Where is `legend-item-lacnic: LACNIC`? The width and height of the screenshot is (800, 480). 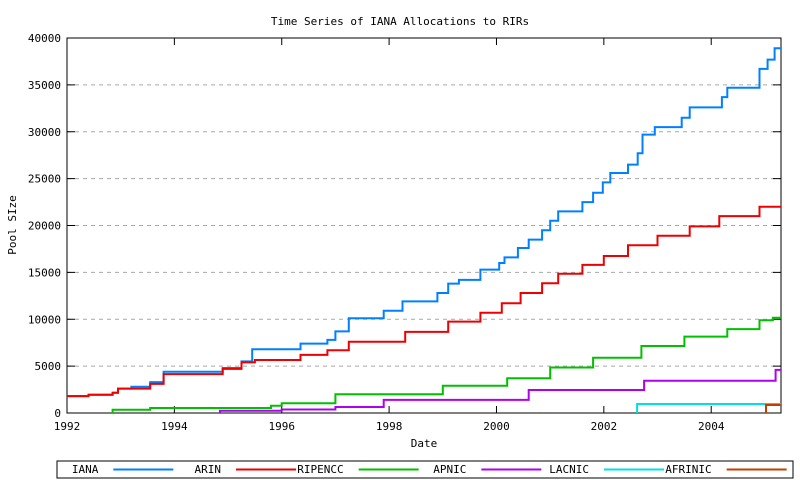
legend-item-lacnic: LACNIC is located at coordinates (606, 469).